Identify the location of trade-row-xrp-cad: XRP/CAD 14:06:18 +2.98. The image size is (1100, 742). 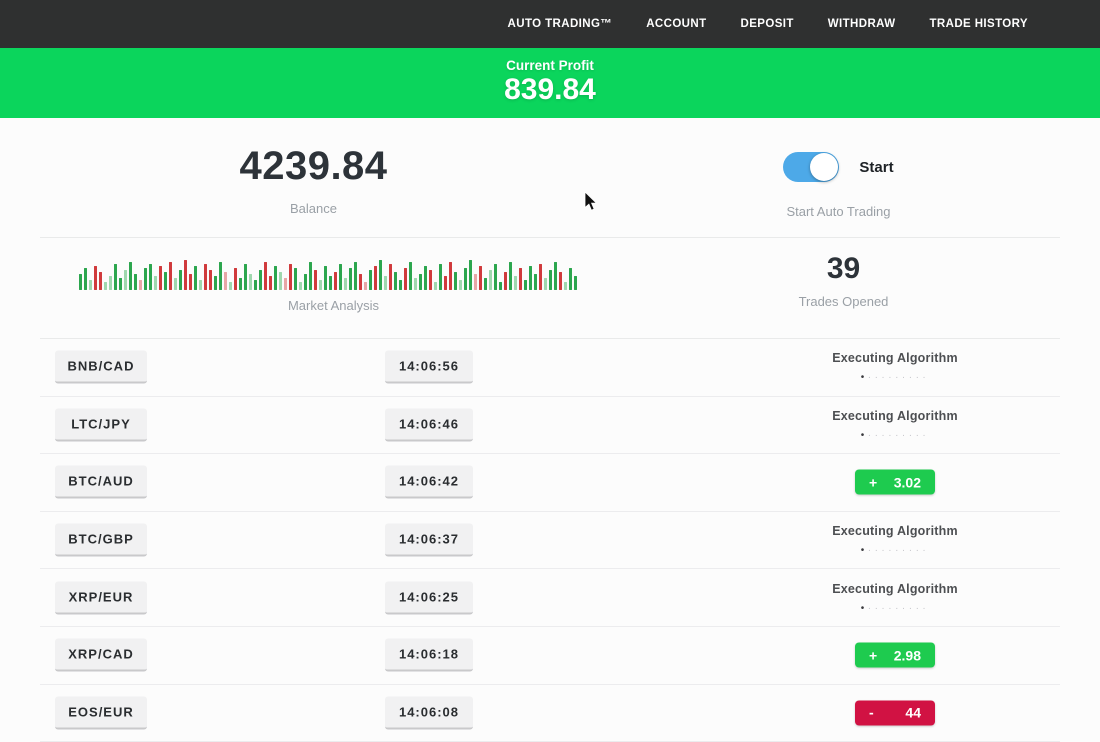
(550, 656).